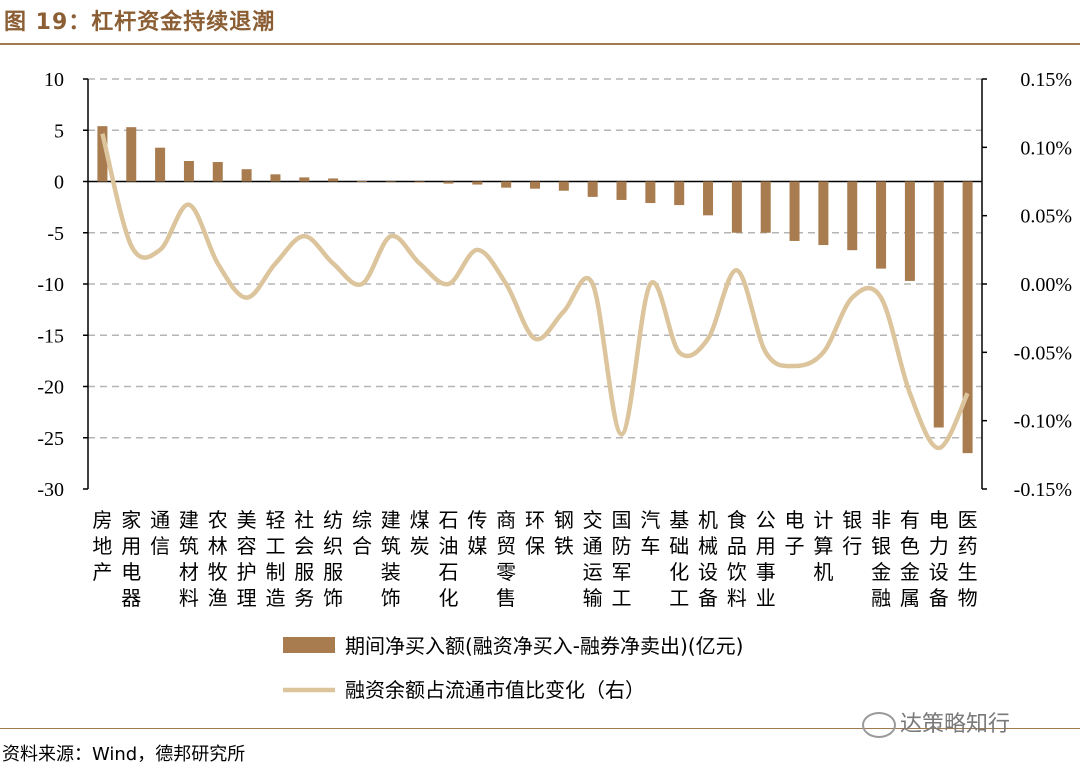 Image resolution: width=1080 pixels, height=770 pixels. I want to click on x-tick-label: 农林牧渔, so click(218, 559).